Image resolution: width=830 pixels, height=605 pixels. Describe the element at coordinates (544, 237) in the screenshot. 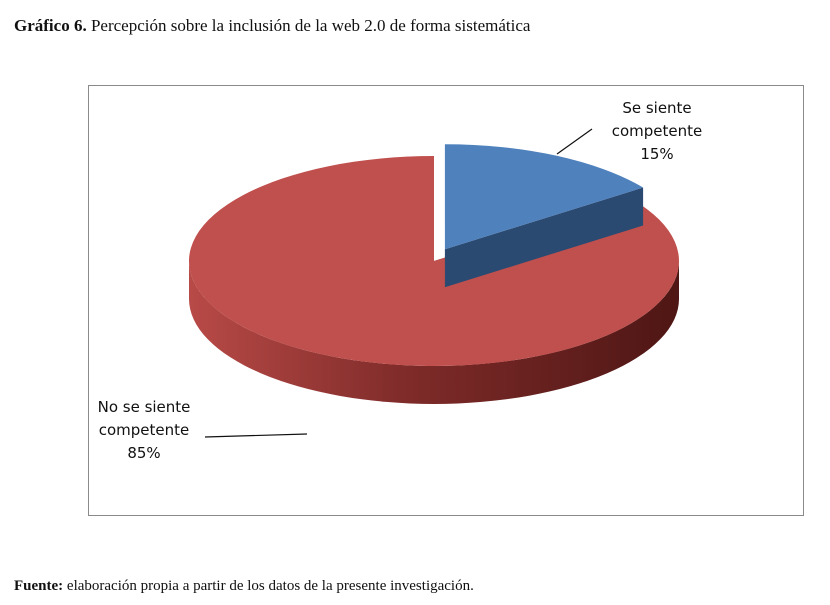

I see `pie-slice-cut-face` at that location.